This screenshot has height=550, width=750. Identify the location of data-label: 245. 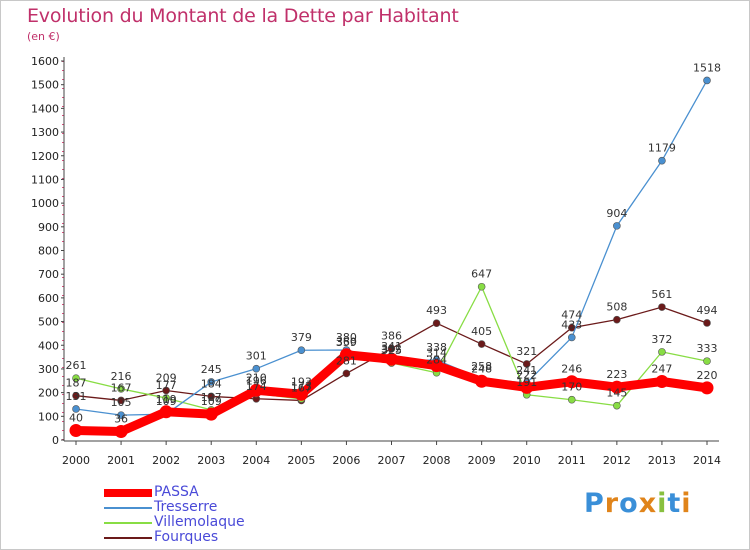
(211, 369).